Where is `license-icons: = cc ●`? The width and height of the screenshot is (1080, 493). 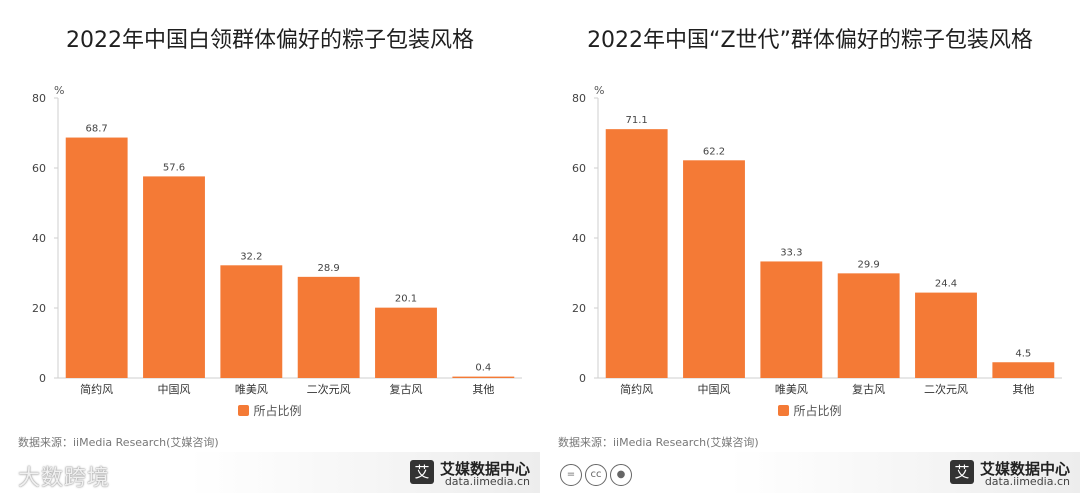
license-icons: = cc ● is located at coordinates (597, 474).